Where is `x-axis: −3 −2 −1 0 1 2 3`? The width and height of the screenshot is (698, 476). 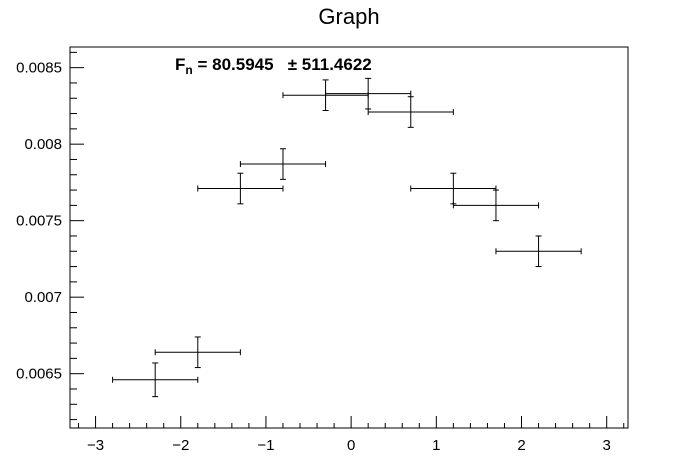 x-axis: −3 −2 −1 0 1 2 3 is located at coordinates (351, 435).